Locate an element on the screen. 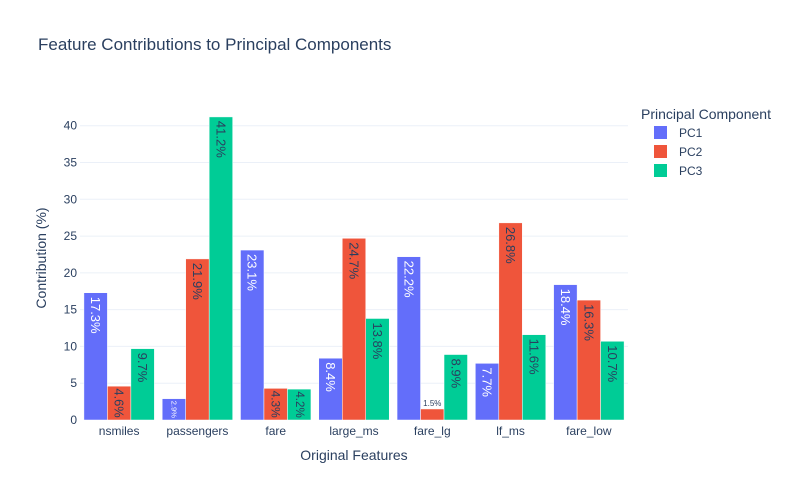 The height and width of the screenshot is (500, 800). x-tick-label: fare_low is located at coordinates (589, 431).